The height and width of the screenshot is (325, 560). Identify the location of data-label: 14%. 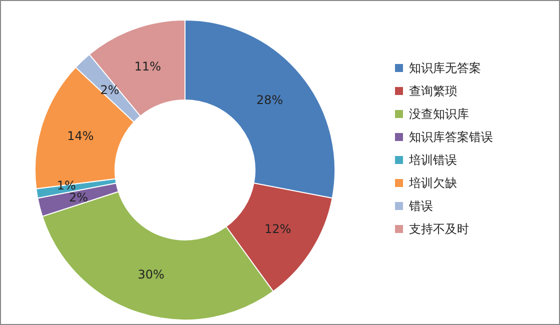
(80, 136).